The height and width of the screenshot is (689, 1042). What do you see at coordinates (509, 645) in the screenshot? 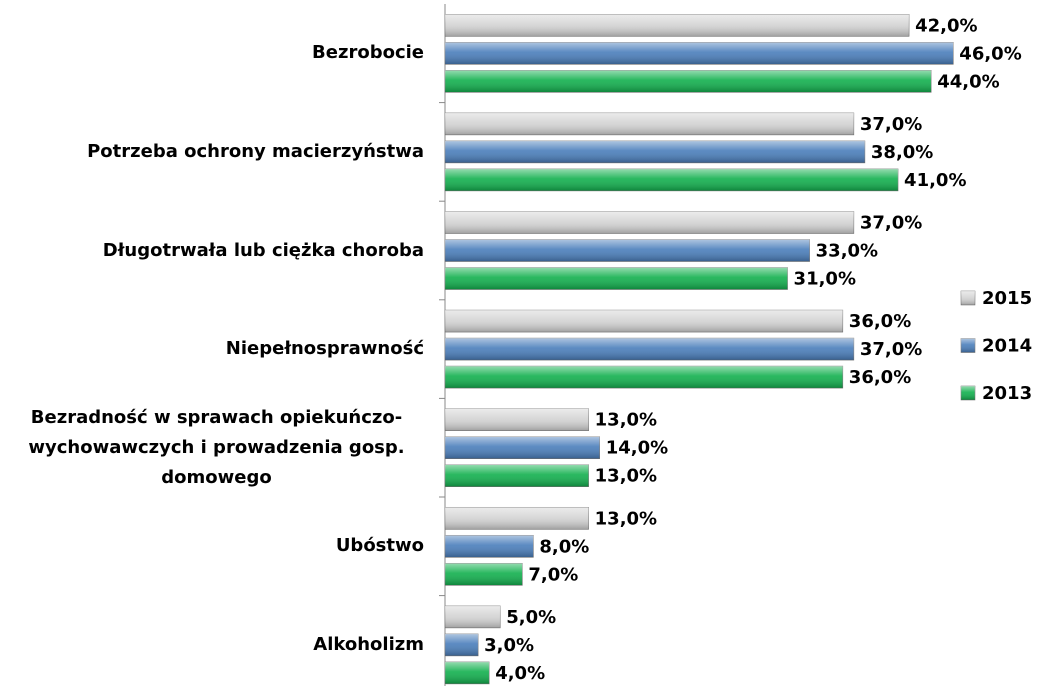
I see `value-label: 3,0%` at bounding box center [509, 645].